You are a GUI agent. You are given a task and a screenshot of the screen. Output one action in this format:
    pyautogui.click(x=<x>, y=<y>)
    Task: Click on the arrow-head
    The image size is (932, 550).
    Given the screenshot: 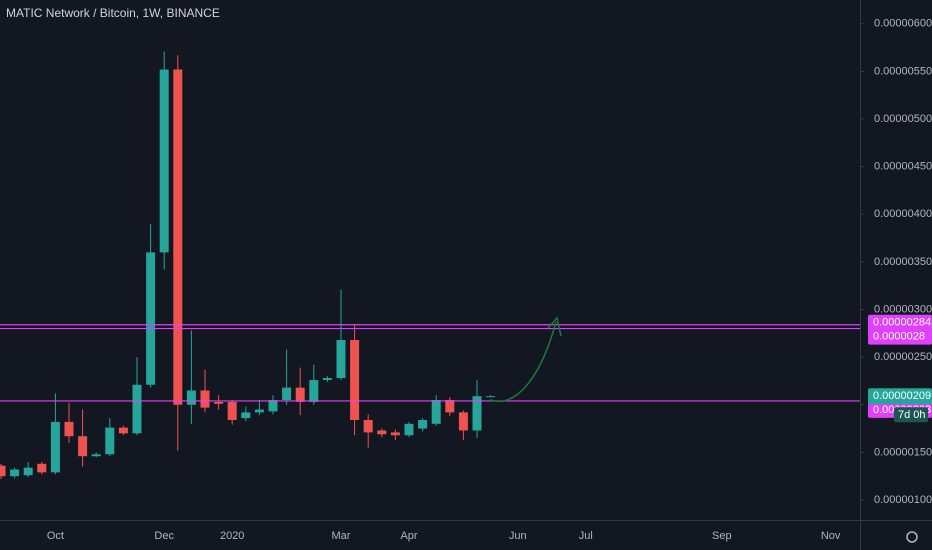 What is the action you would take?
    pyautogui.click(x=554, y=326)
    